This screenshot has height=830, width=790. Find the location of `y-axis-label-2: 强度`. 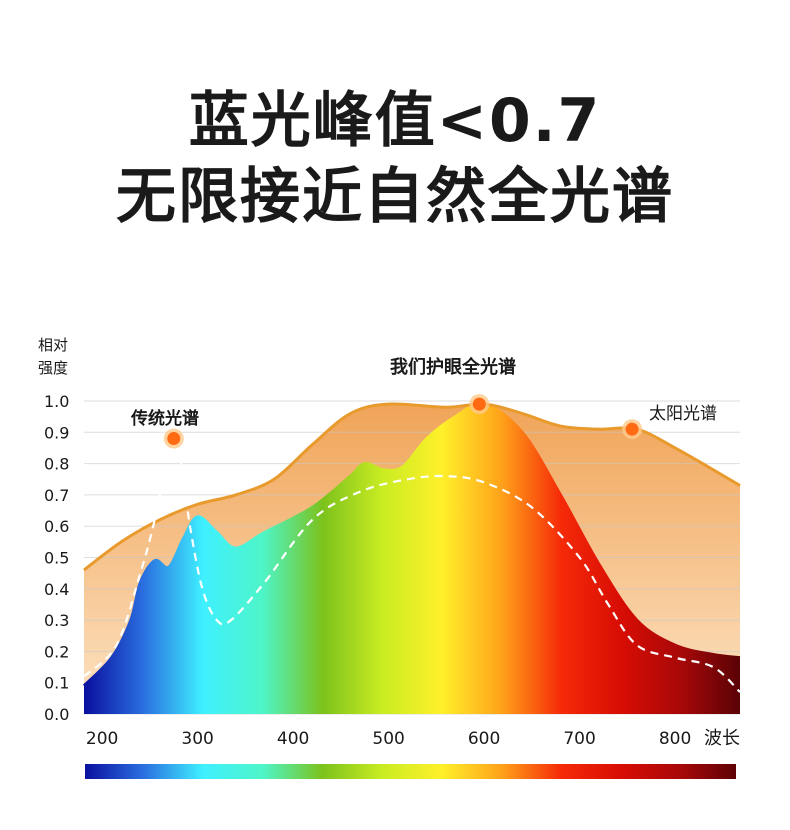

y-axis-label-2: 强度 is located at coordinates (53, 368).